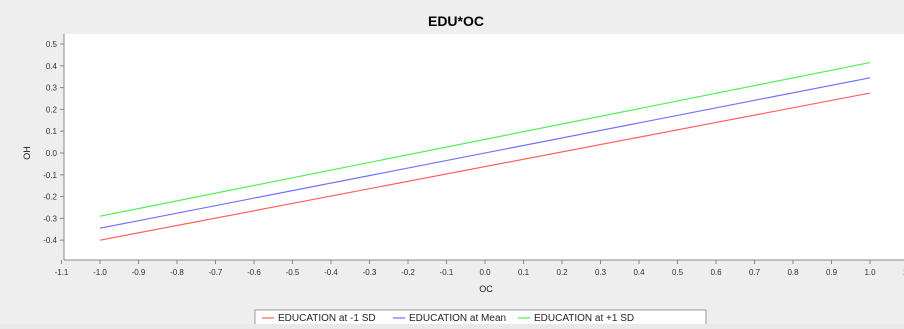  What do you see at coordinates (62, 272) in the screenshot?
I see `x-tick-label: -1.1` at bounding box center [62, 272].